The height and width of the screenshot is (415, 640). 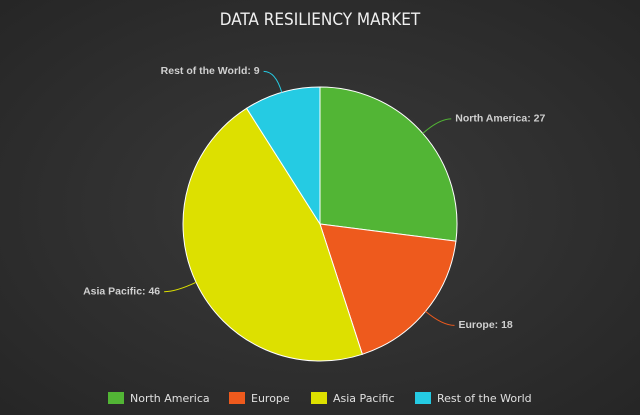 What do you see at coordinates (210, 71) in the screenshot?
I see `data-label: Rest of the World: 9` at bounding box center [210, 71].